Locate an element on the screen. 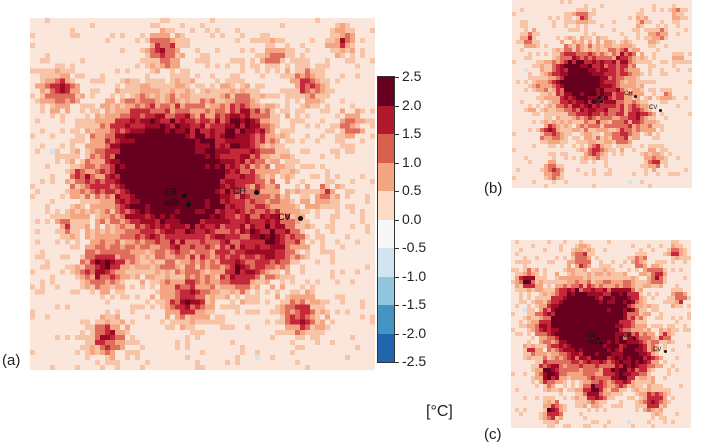 The width and height of the screenshot is (703, 446). panel-label-b: (b) is located at coordinates (493, 188).